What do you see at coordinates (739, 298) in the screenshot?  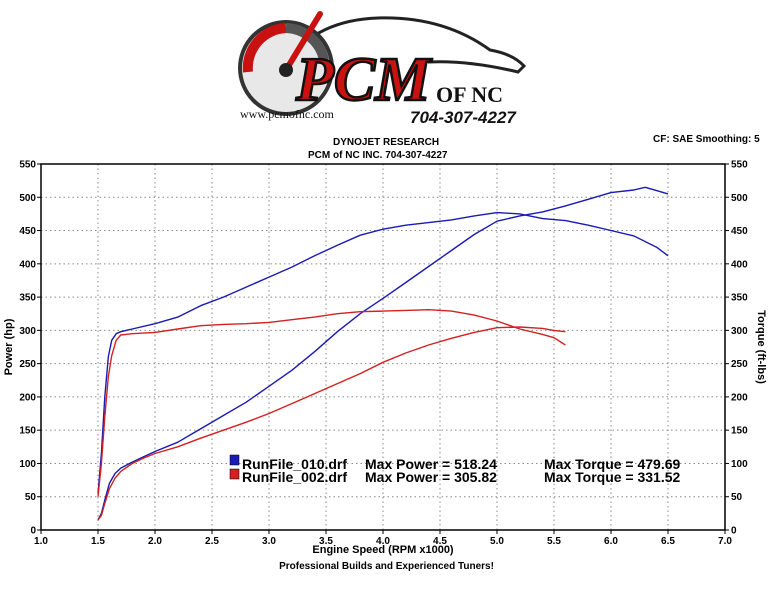 I see `y-tick-label-right: 350` at bounding box center [739, 298].